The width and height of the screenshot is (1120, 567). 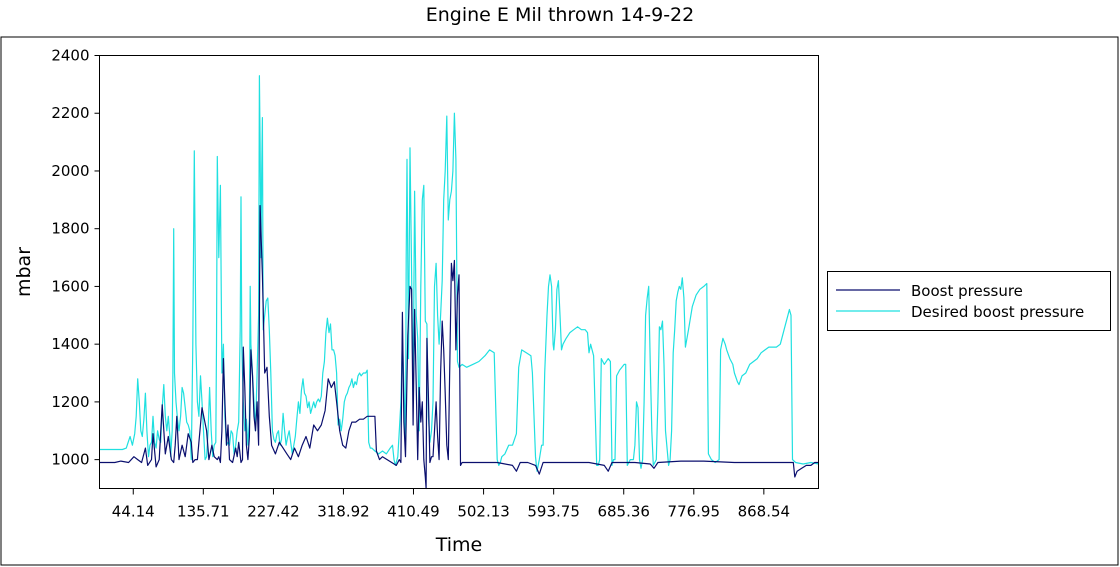 I want to click on x-tick-label: 44.14, so click(x=133, y=512).